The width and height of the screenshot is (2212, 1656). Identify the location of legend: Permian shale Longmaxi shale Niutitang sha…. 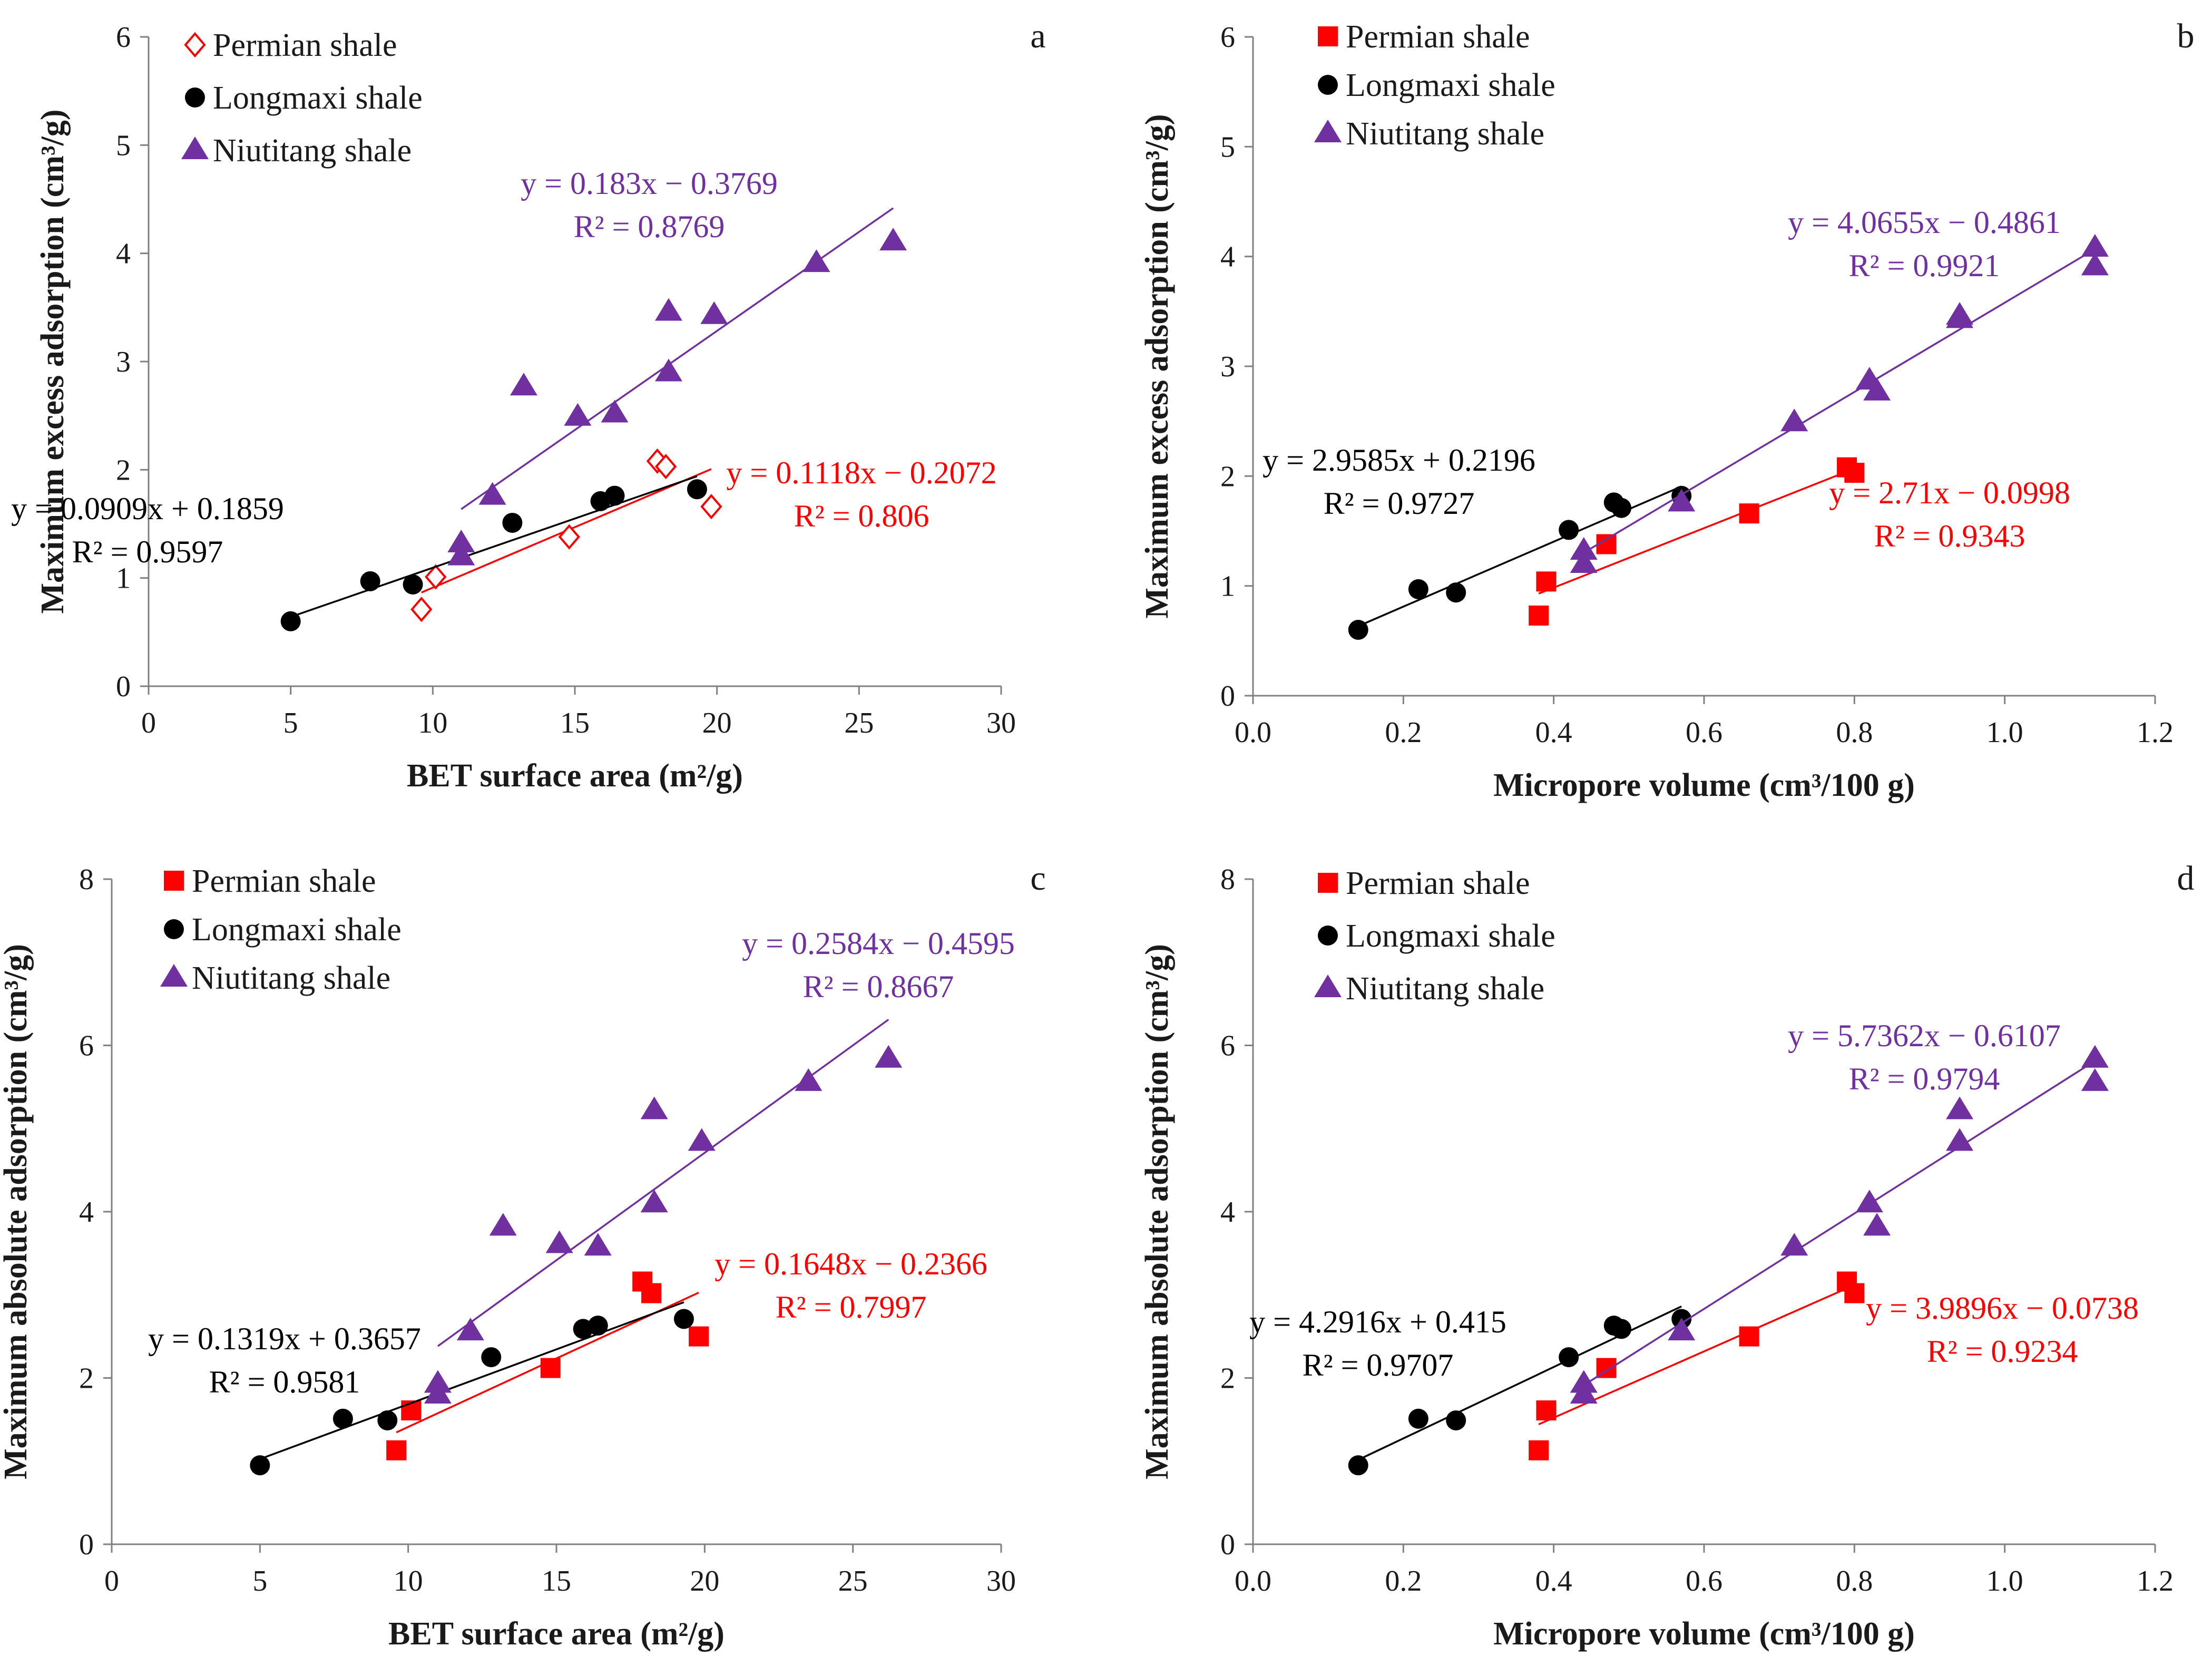
(302, 98).